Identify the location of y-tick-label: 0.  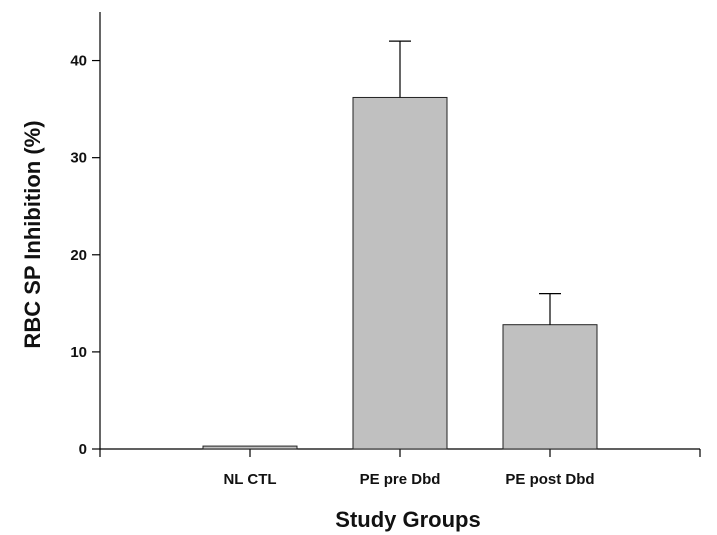
(83, 449).